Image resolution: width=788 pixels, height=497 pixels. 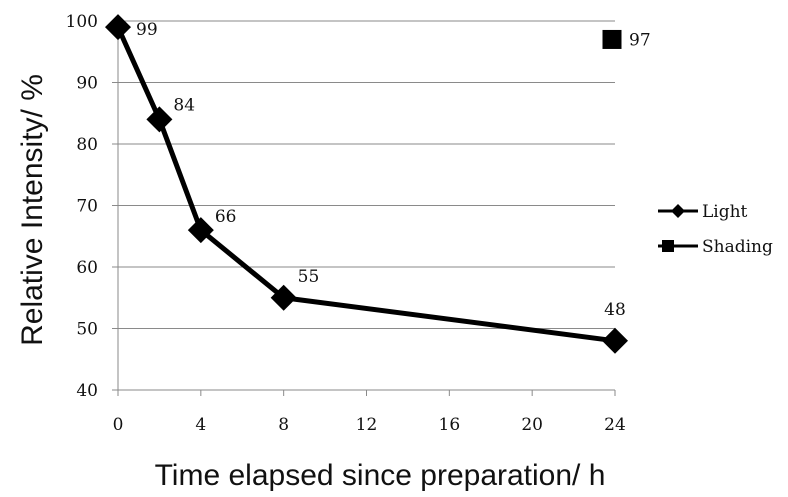 I want to click on x-tick-label: 12, so click(x=367, y=425).